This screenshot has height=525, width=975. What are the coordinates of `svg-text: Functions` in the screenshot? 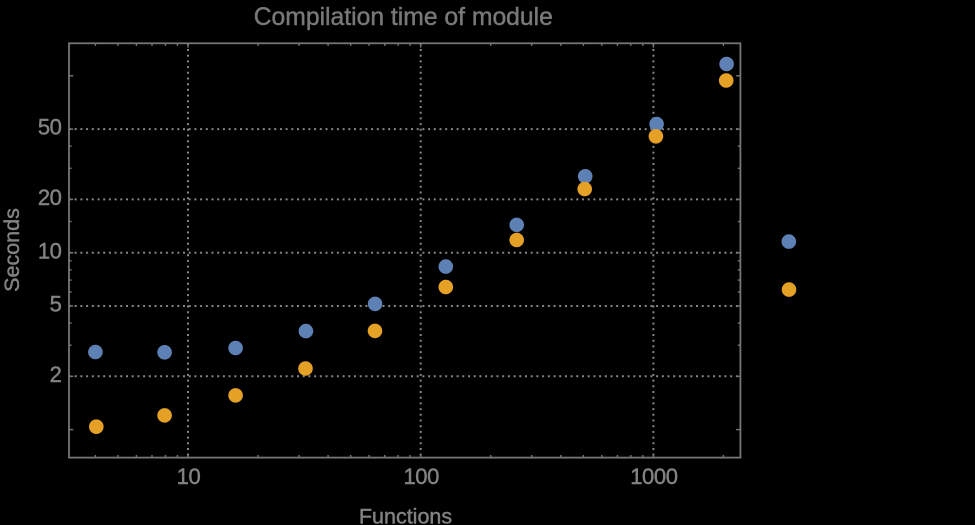 It's located at (405, 514).